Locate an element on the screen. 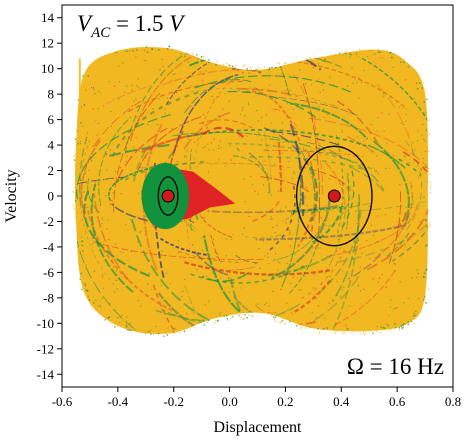 The width and height of the screenshot is (466, 443). y-tick-label: -12 is located at coordinates (45, 348).